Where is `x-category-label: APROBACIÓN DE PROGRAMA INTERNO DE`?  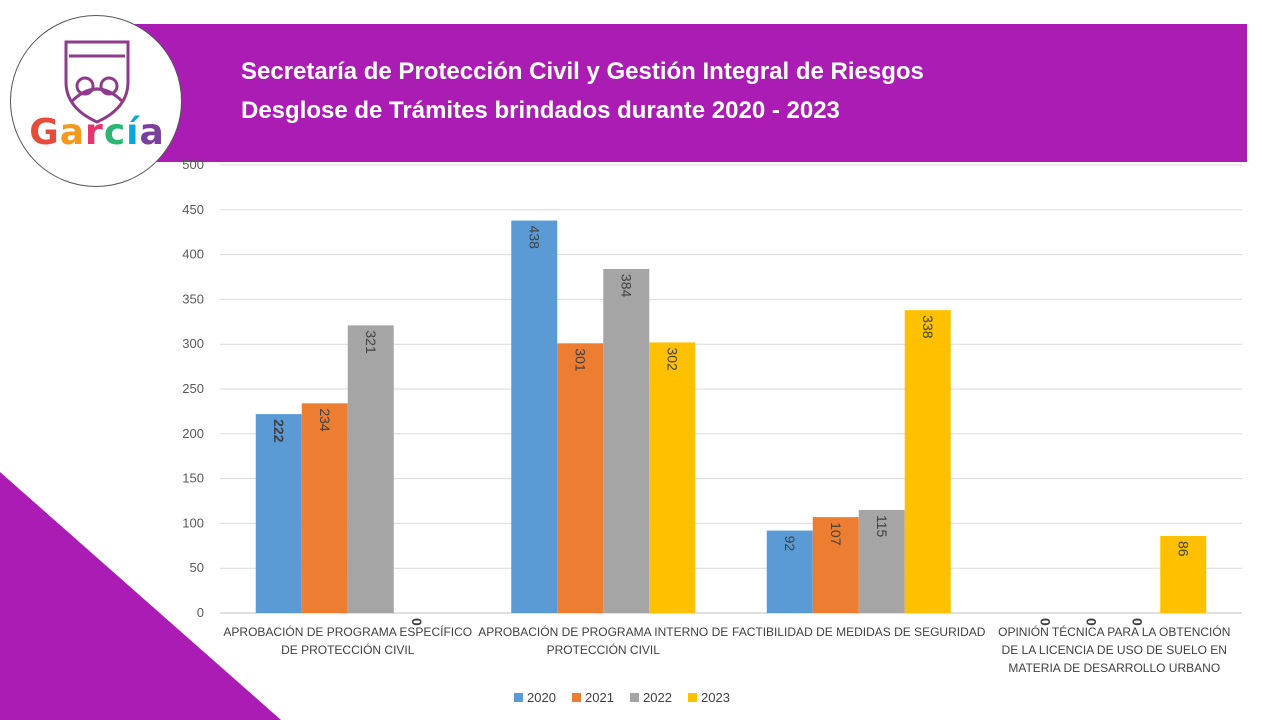
x-category-label: APROBACIÓN DE PROGRAMA INTERNO DE is located at coordinates (603, 631).